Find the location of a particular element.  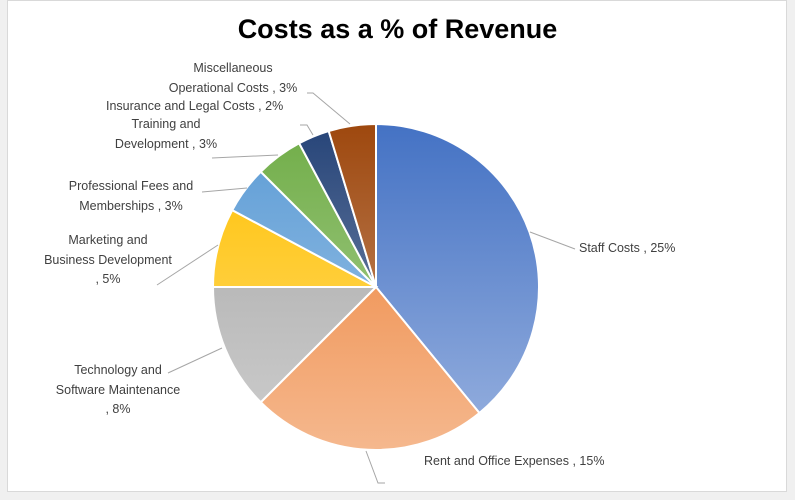

label-line: Technology and is located at coordinates (118, 370).